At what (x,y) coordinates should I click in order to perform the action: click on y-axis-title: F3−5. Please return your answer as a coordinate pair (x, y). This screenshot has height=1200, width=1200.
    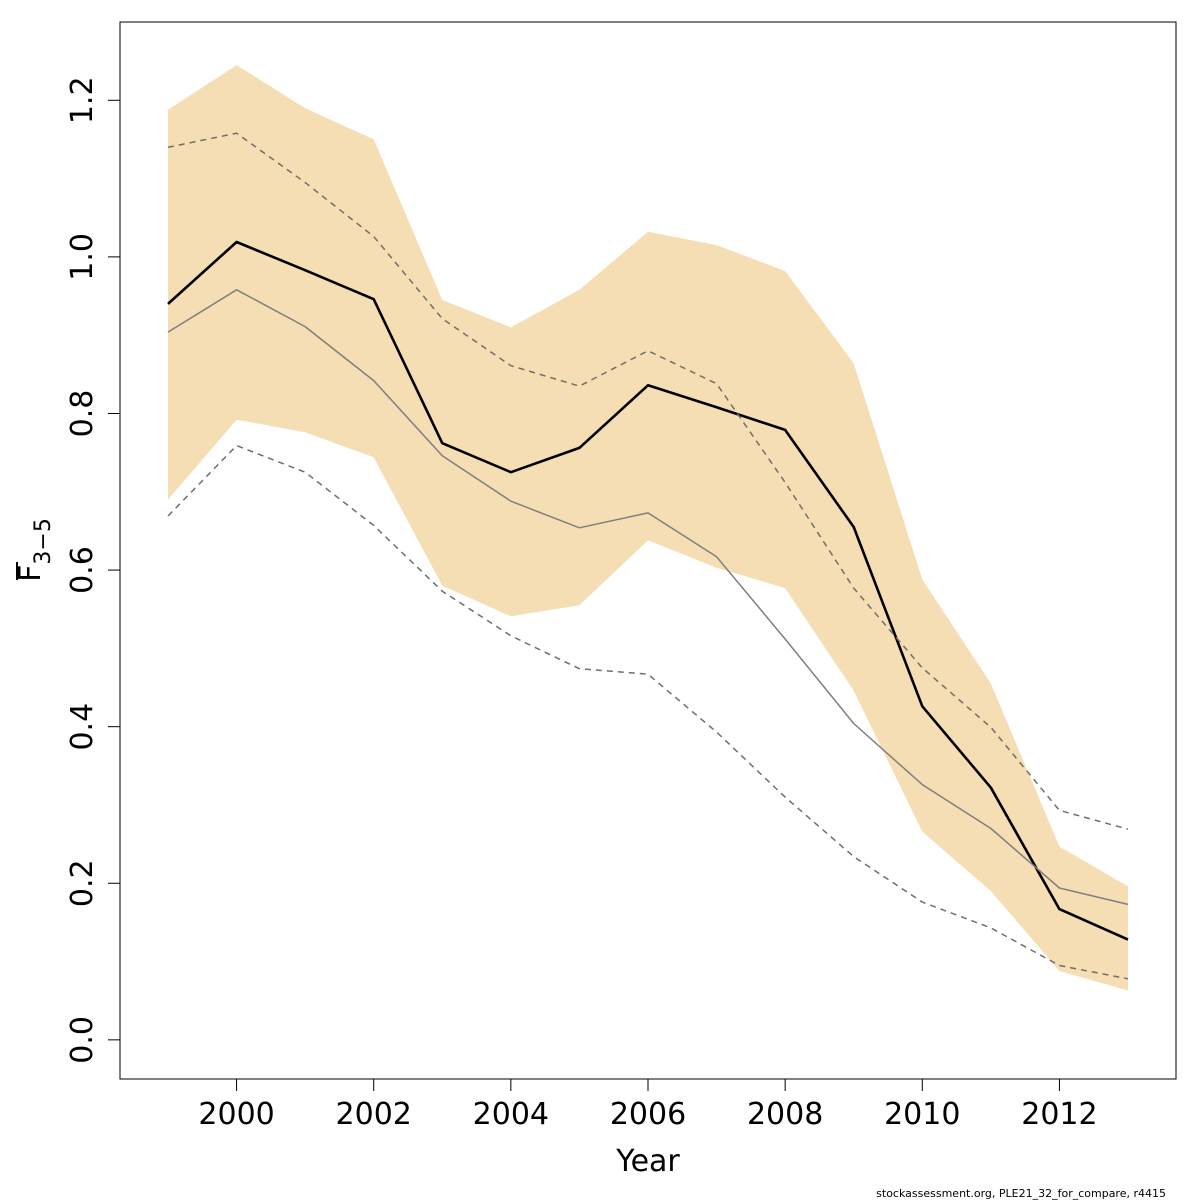
    Looking at the image, I should click on (34, 550).